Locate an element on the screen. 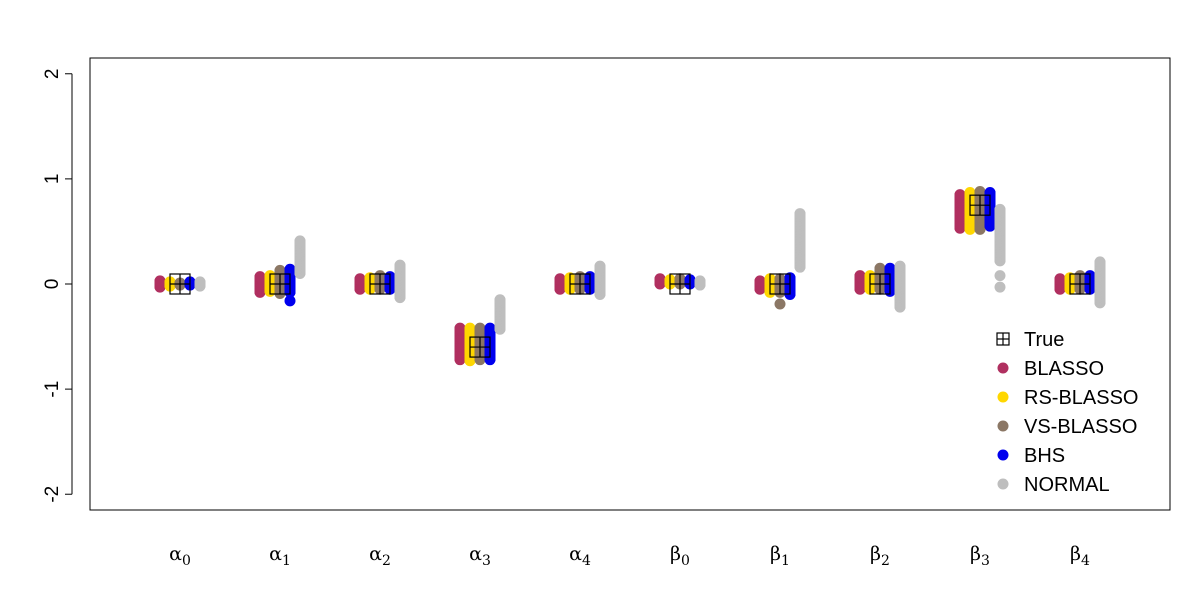 This screenshot has height=600, width=1200. legend-entry: True is located at coordinates (1030, 340).